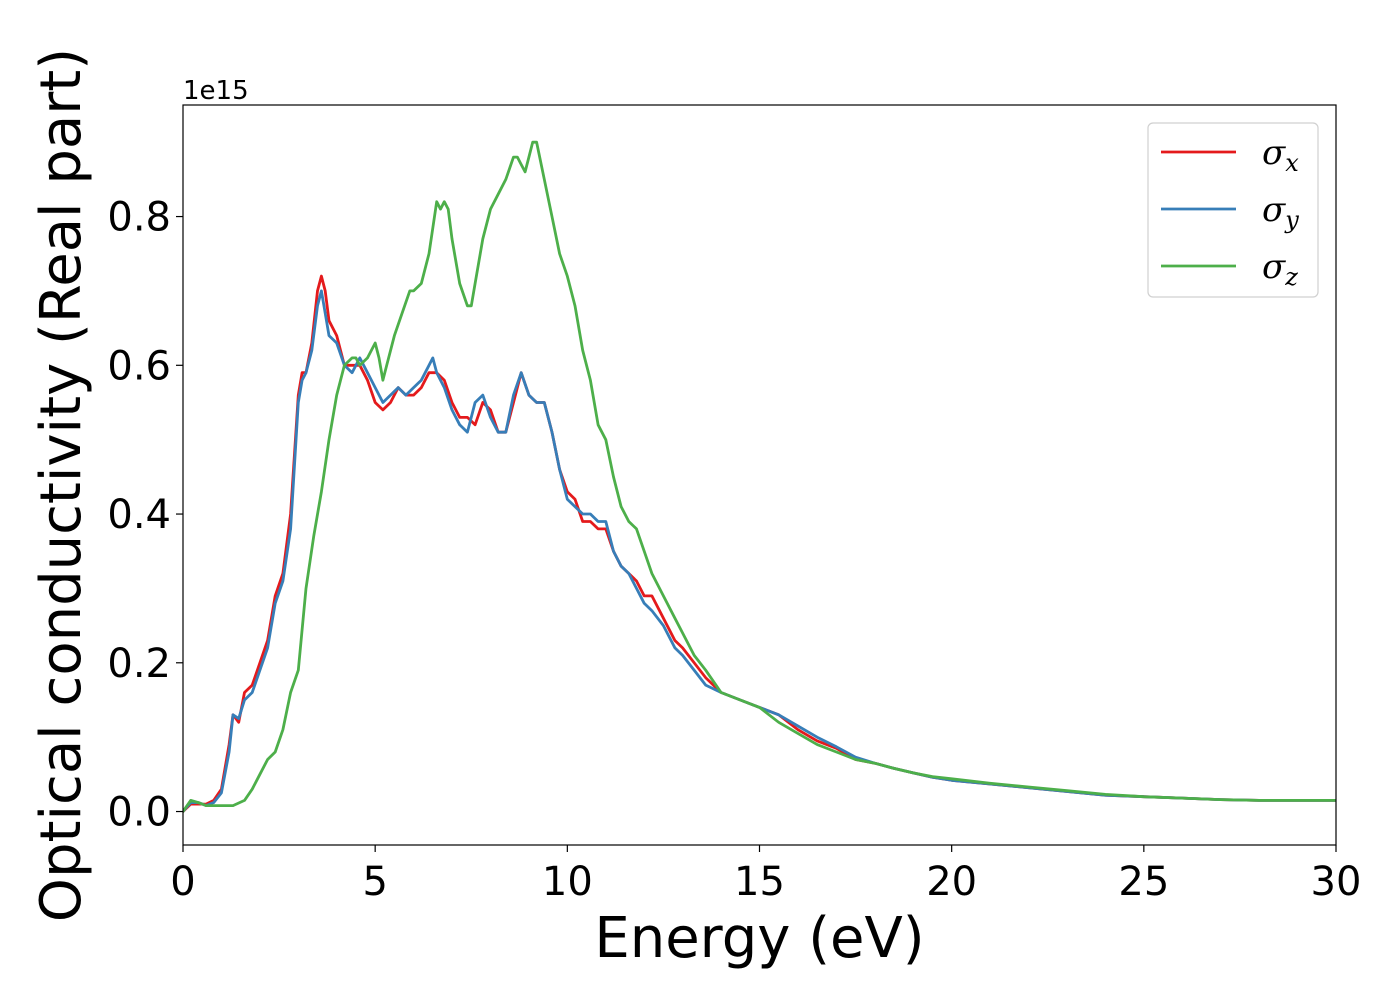  Describe the element at coordinates (61, 485) in the screenshot. I see `y-axis-title: Optical conductivity (Real part)` at that location.